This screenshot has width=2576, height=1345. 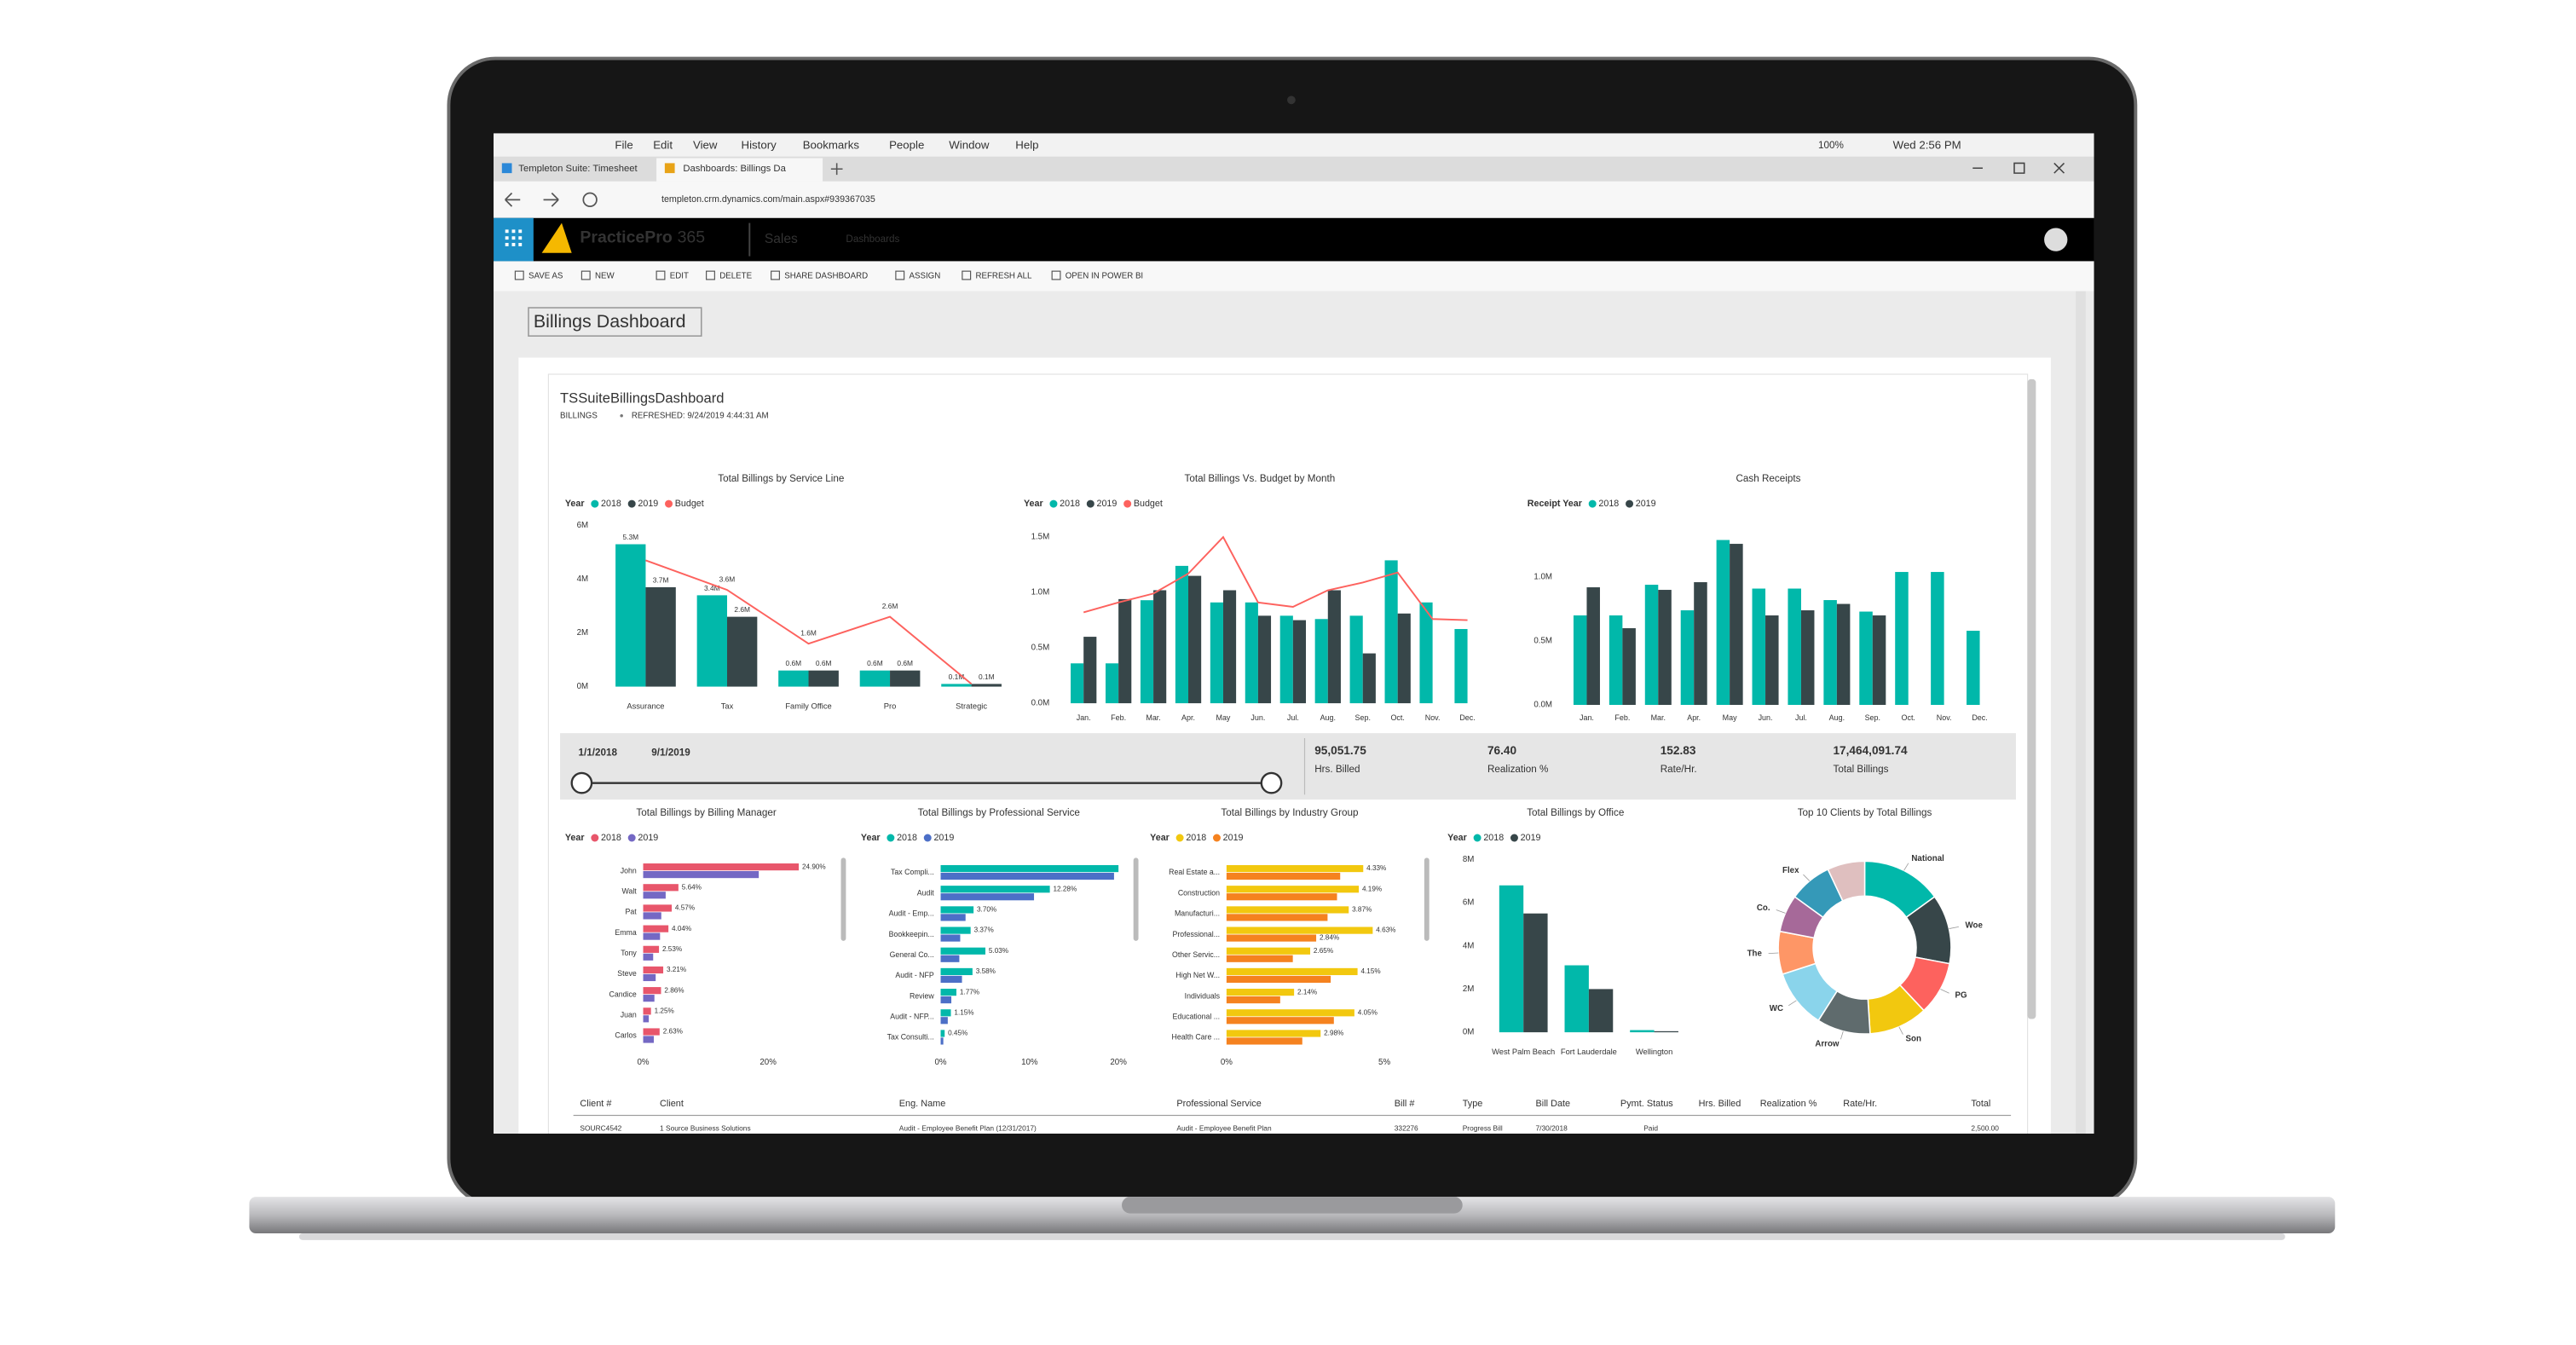 I want to click on tab-title: Templeton Suite: Timesheet, so click(x=578, y=169).